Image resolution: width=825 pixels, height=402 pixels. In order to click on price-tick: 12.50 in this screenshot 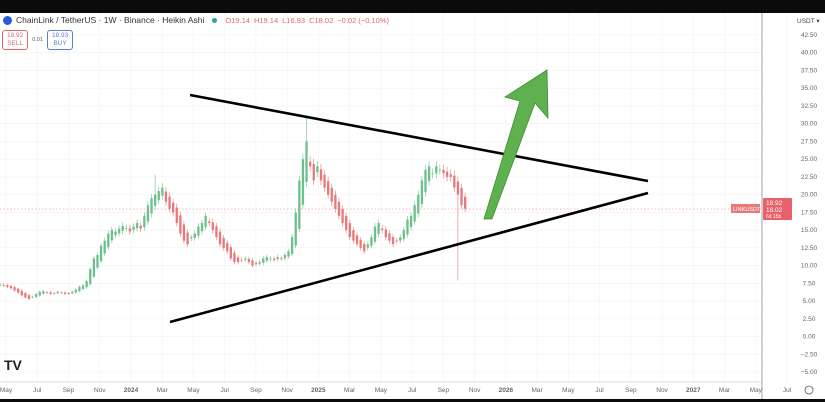, I will do `click(809, 248)`.